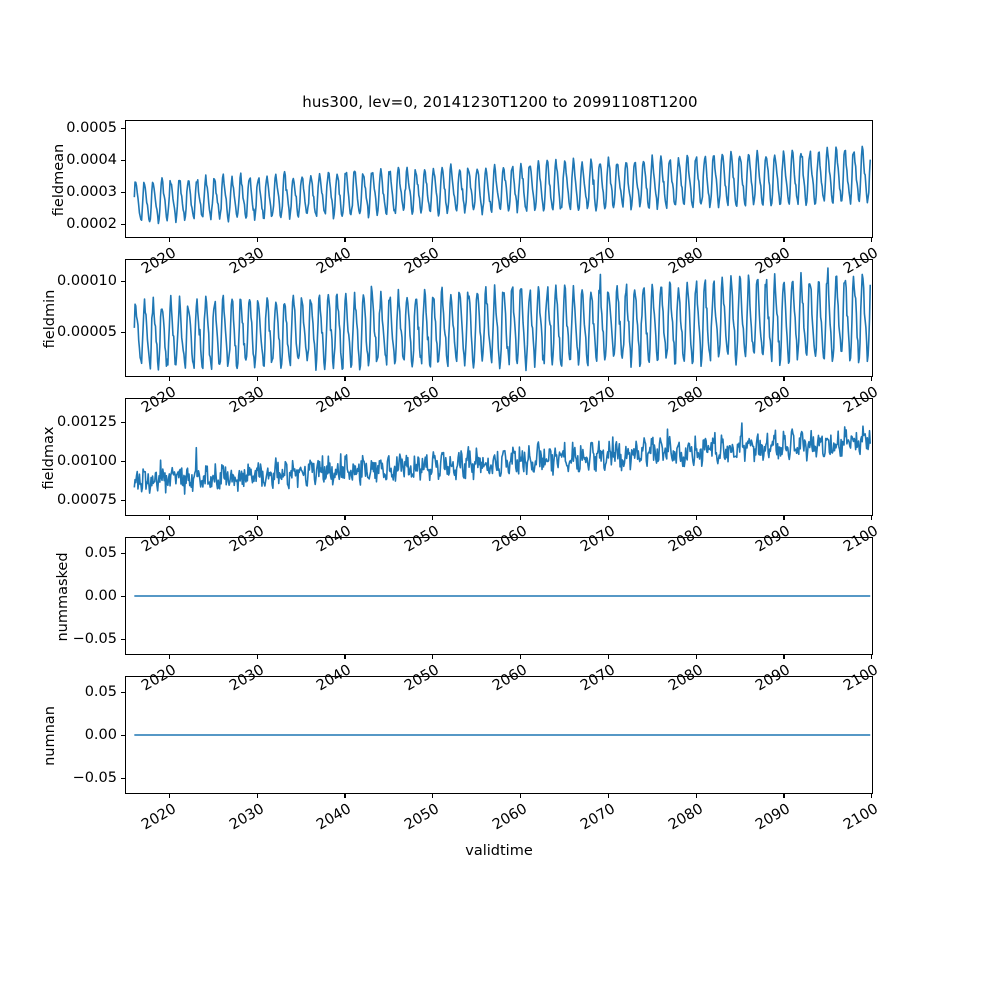 This screenshot has height=1000, width=1000. Describe the element at coordinates (499, 596) in the screenshot. I see `subplot-nummasked` at that location.